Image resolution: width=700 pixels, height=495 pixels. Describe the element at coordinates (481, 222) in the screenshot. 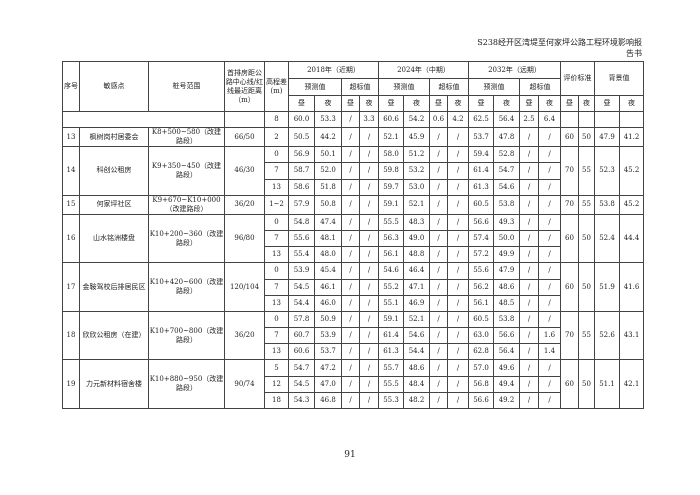

I see `value-cell: 56.6` at that location.